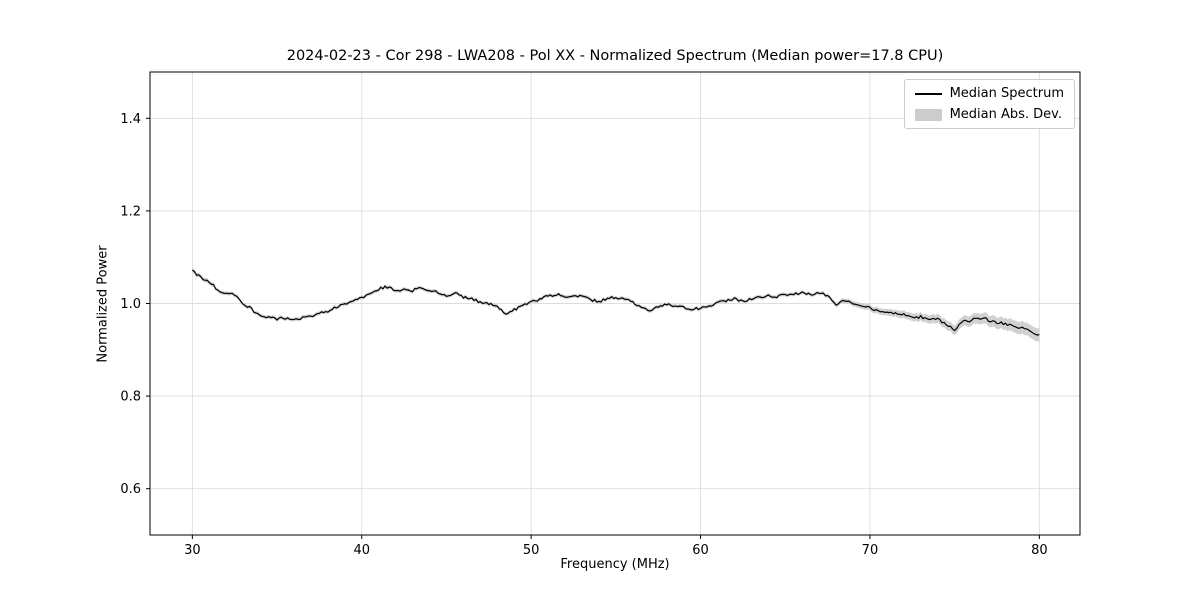 The image size is (1200, 600). Describe the element at coordinates (989, 104) in the screenshot. I see `legend: Median Spectrum Median Abs. Dev.` at that location.